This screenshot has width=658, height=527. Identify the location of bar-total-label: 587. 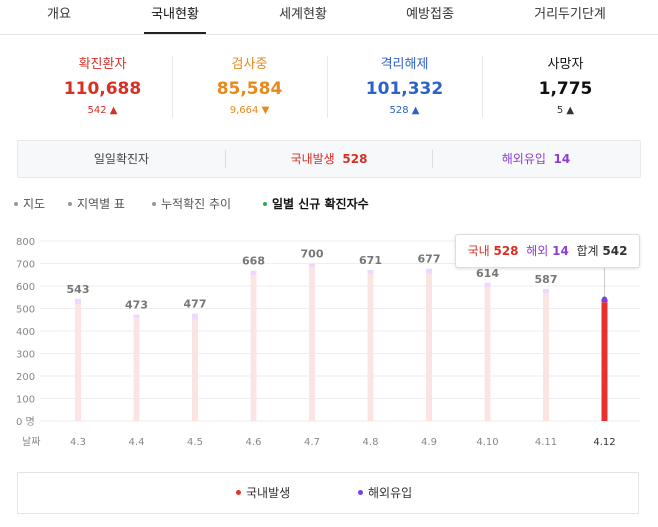
(546, 279).